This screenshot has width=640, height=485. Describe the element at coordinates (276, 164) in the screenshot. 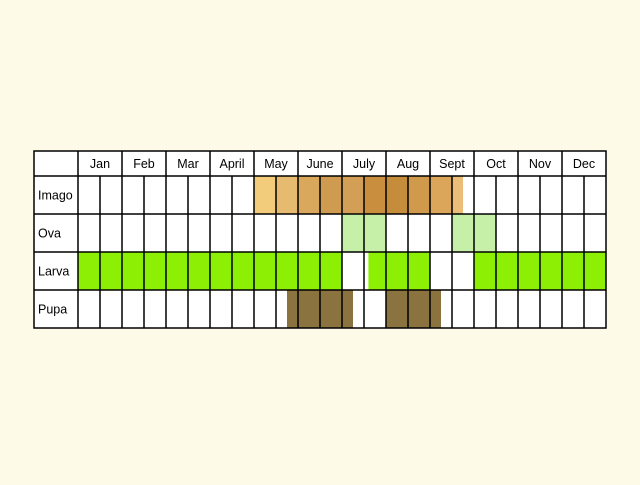

I see `month-label-may: May` at that location.